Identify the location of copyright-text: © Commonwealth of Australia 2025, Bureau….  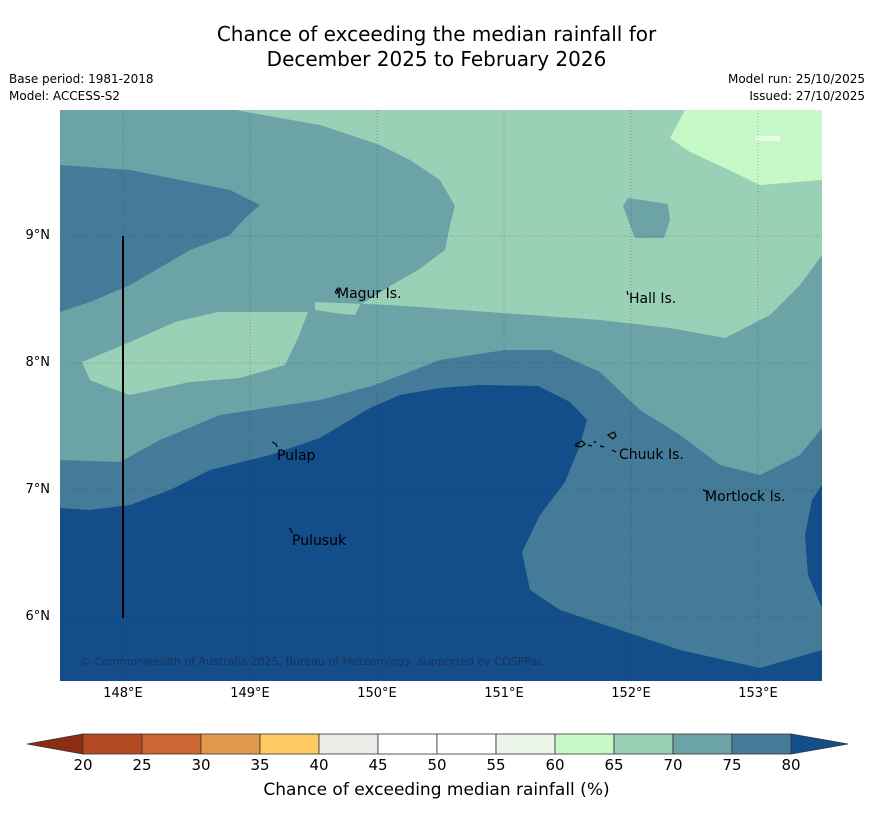
(311, 661).